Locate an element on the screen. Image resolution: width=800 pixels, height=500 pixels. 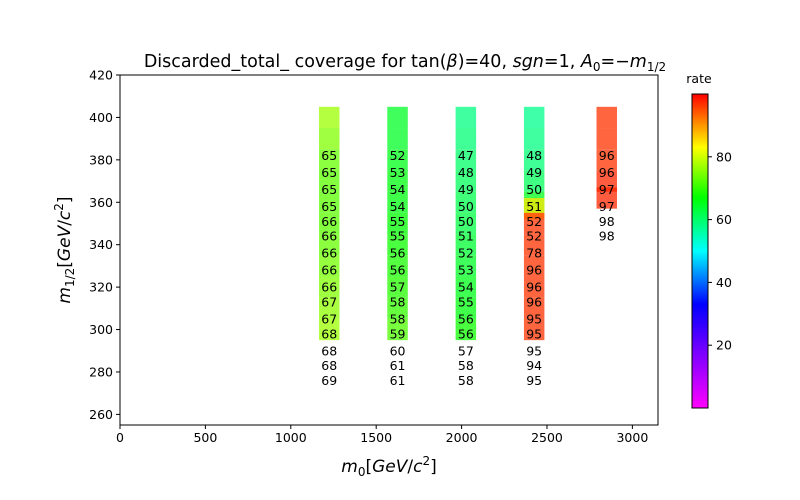
y-tick-label: 420 is located at coordinates (101, 75).